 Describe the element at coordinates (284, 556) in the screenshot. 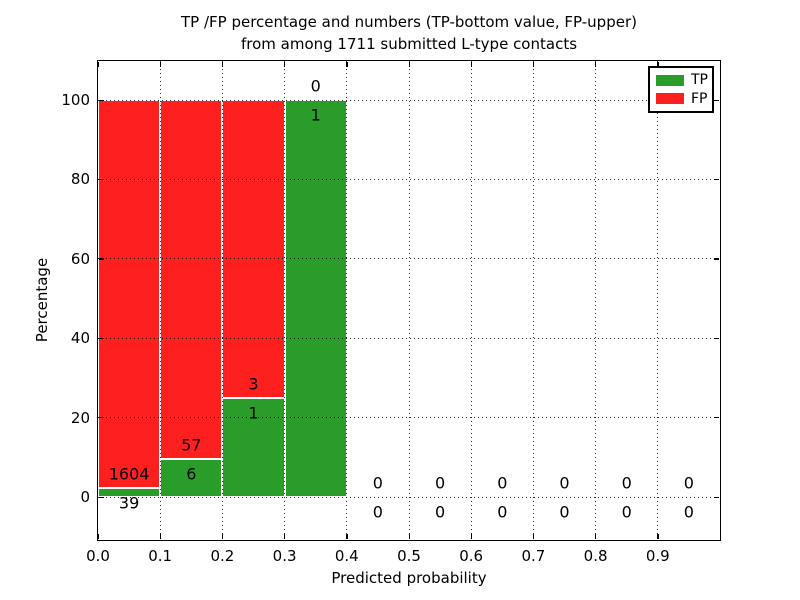

I see `x-tick-label: 0.3` at that location.